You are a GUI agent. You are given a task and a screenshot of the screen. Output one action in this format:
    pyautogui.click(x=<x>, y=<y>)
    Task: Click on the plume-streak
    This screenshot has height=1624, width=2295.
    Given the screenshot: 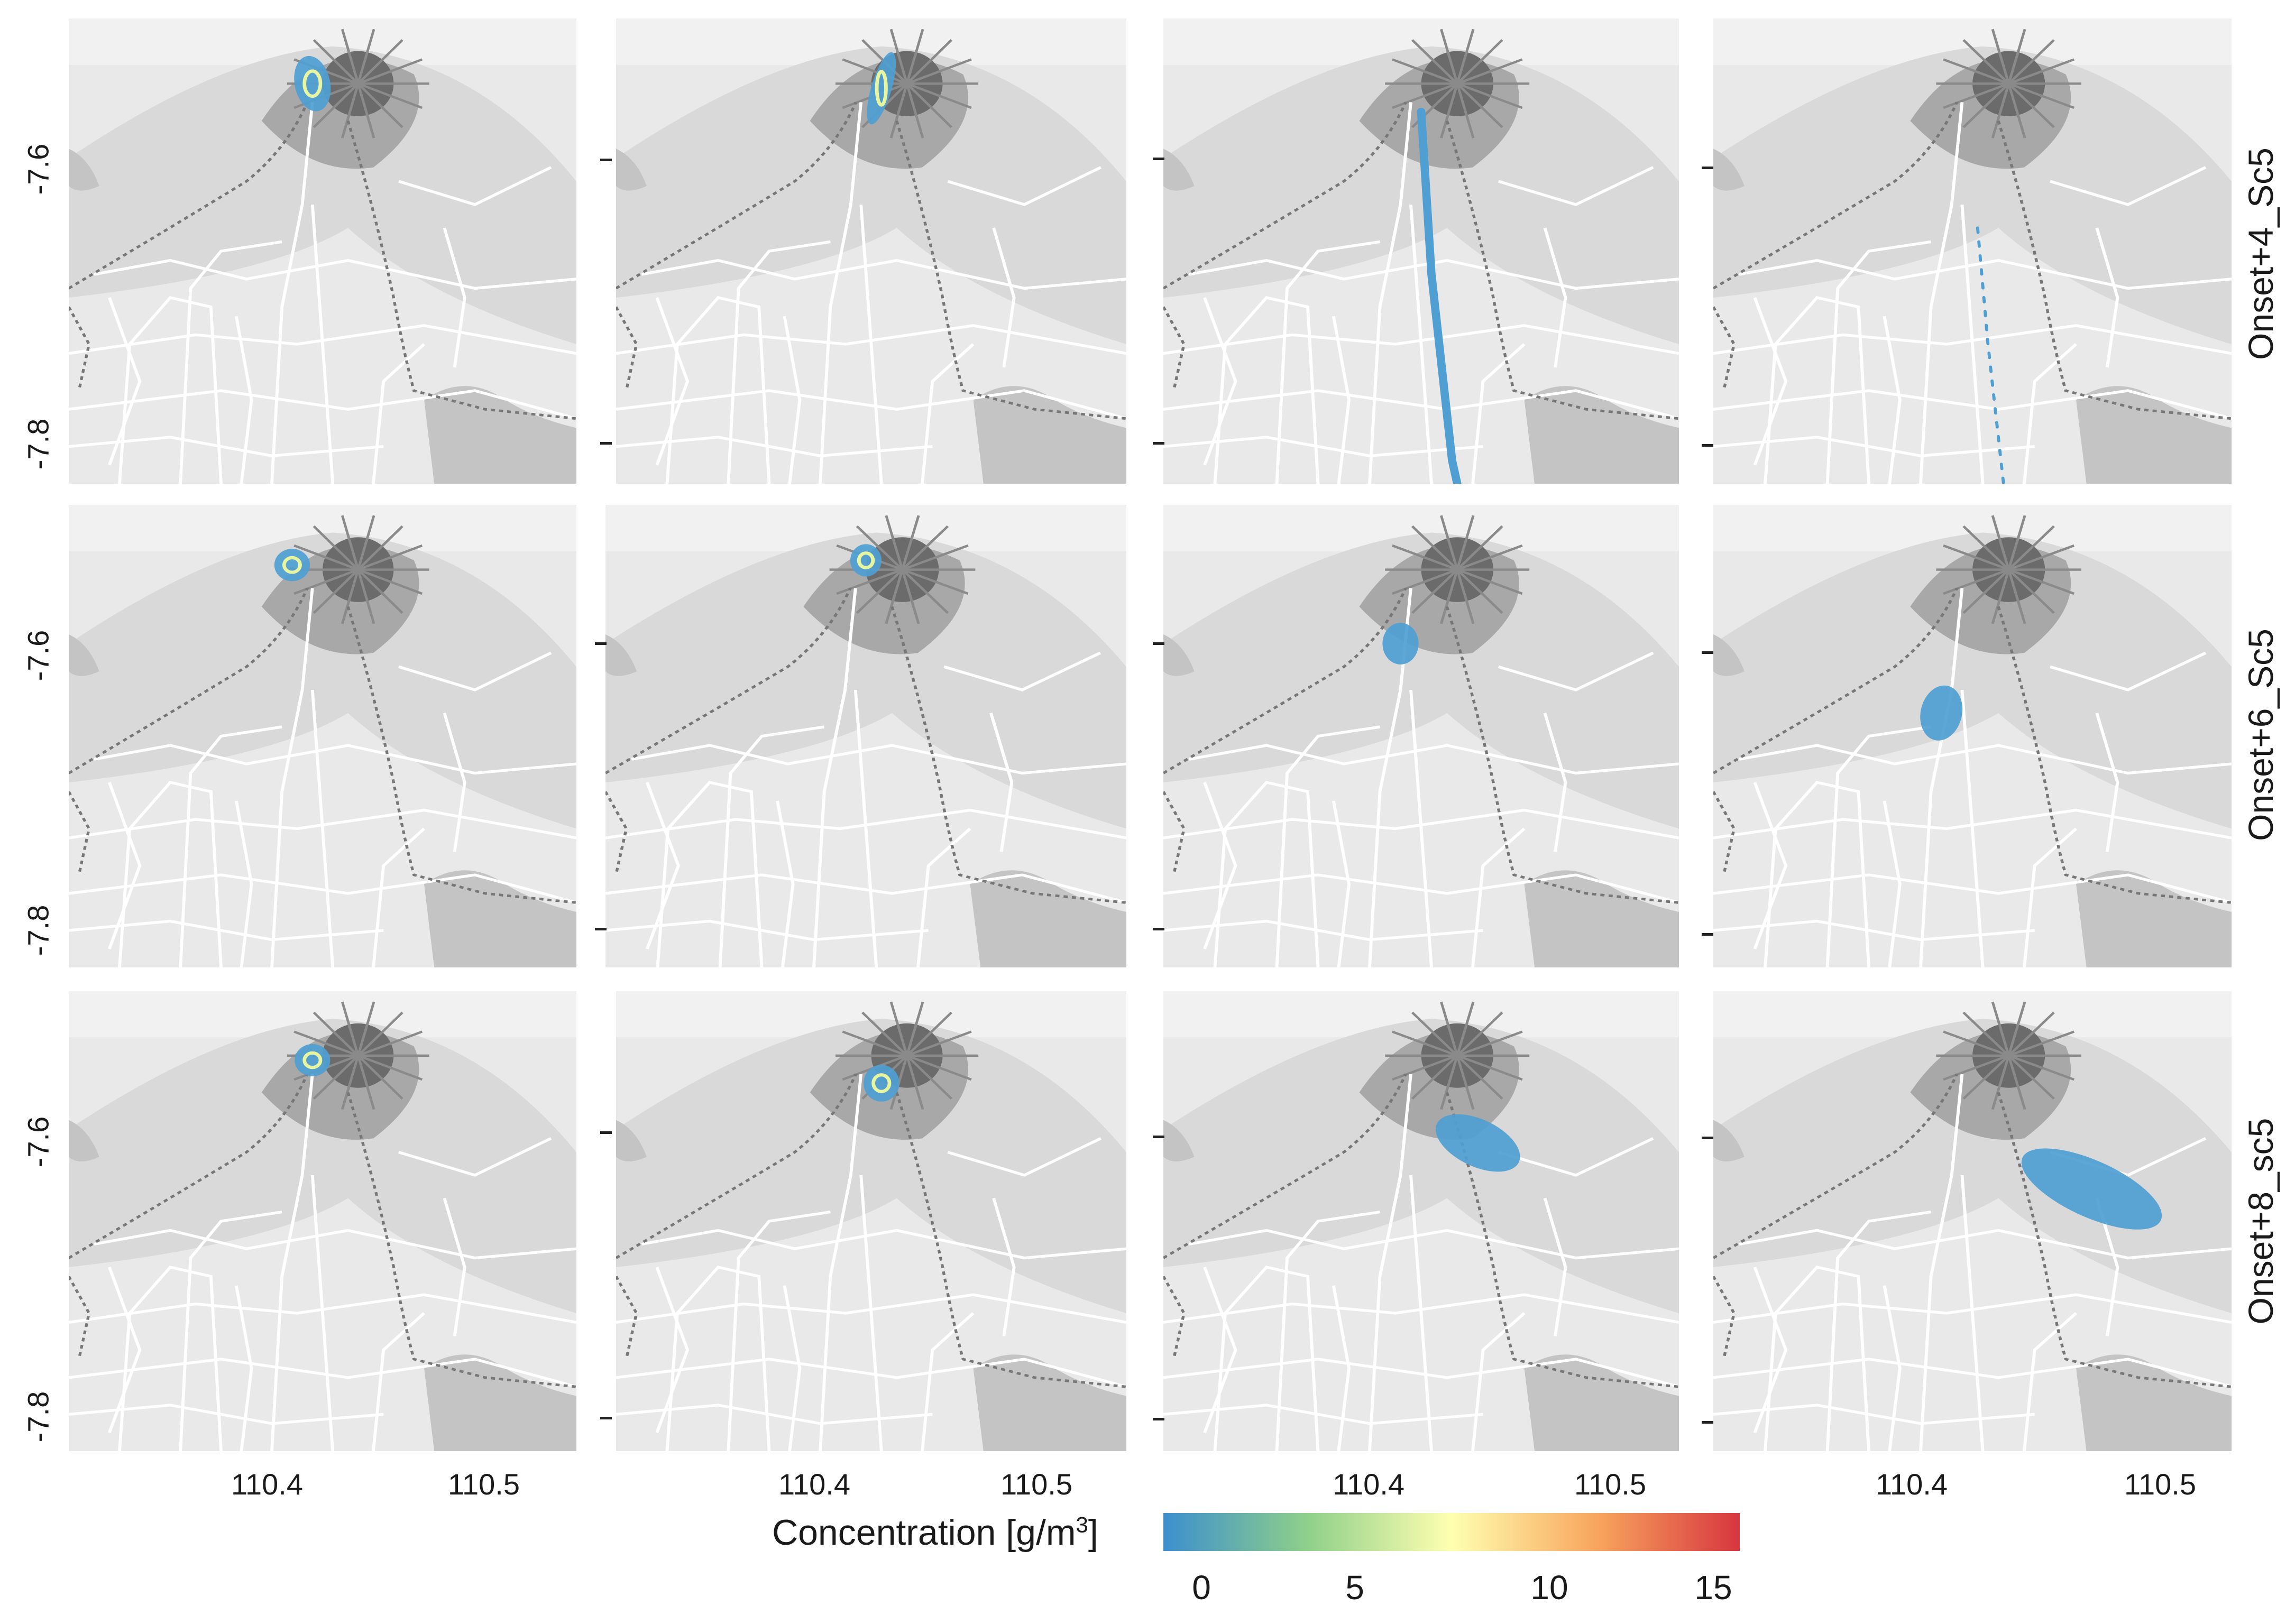 What is the action you would take?
    pyautogui.click(x=1439, y=295)
    